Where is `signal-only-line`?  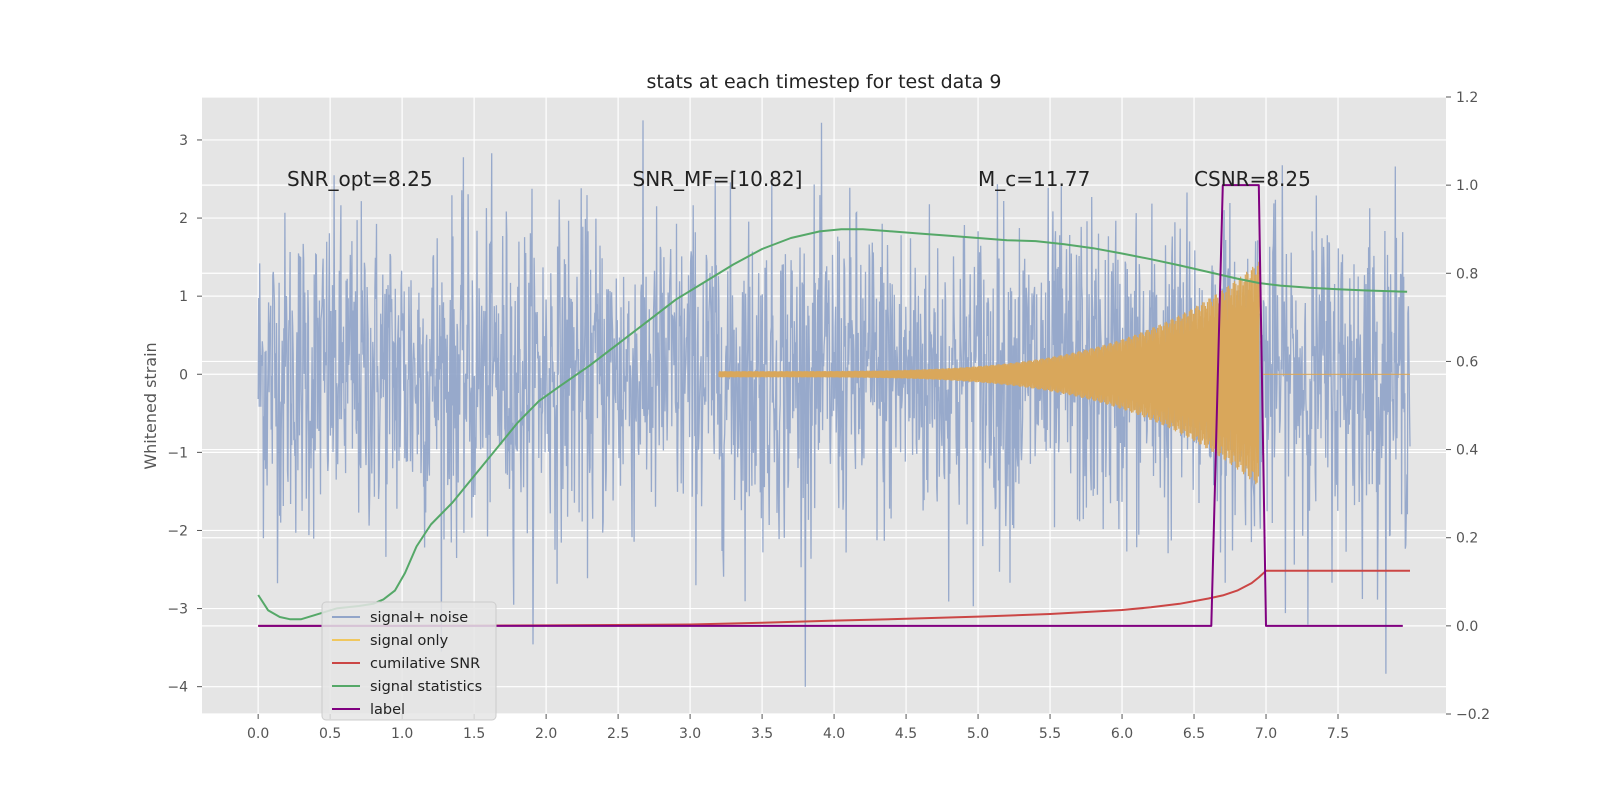
signal-only-line is located at coordinates (1064, 373).